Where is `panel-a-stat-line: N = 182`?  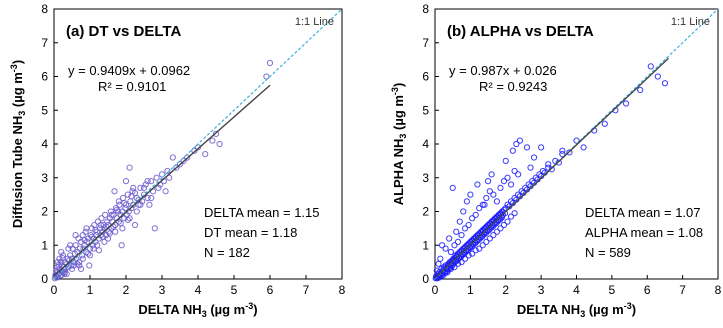 panel-a-stat-line: N = 182 is located at coordinates (227, 252).